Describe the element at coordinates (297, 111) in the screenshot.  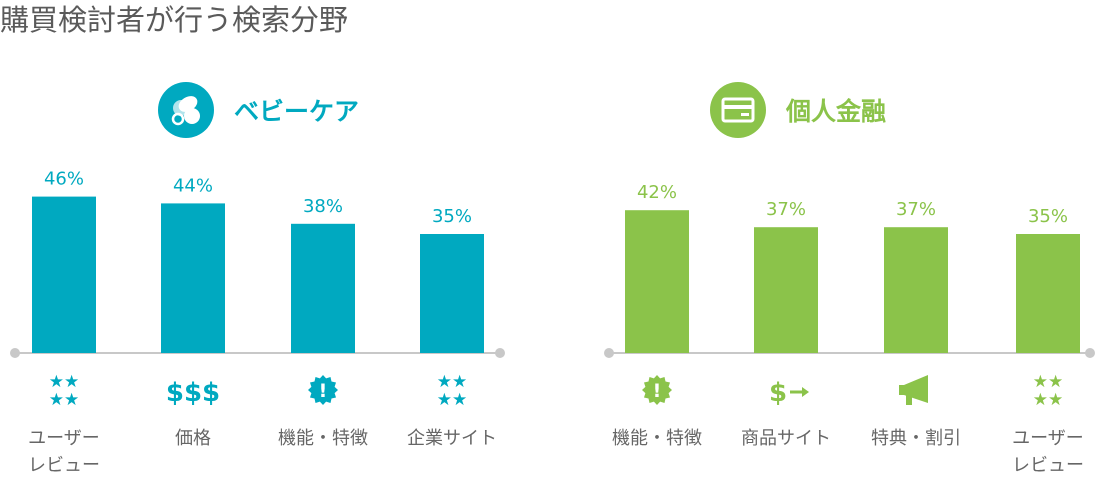
I see `panel-title: ベビーケア` at that location.